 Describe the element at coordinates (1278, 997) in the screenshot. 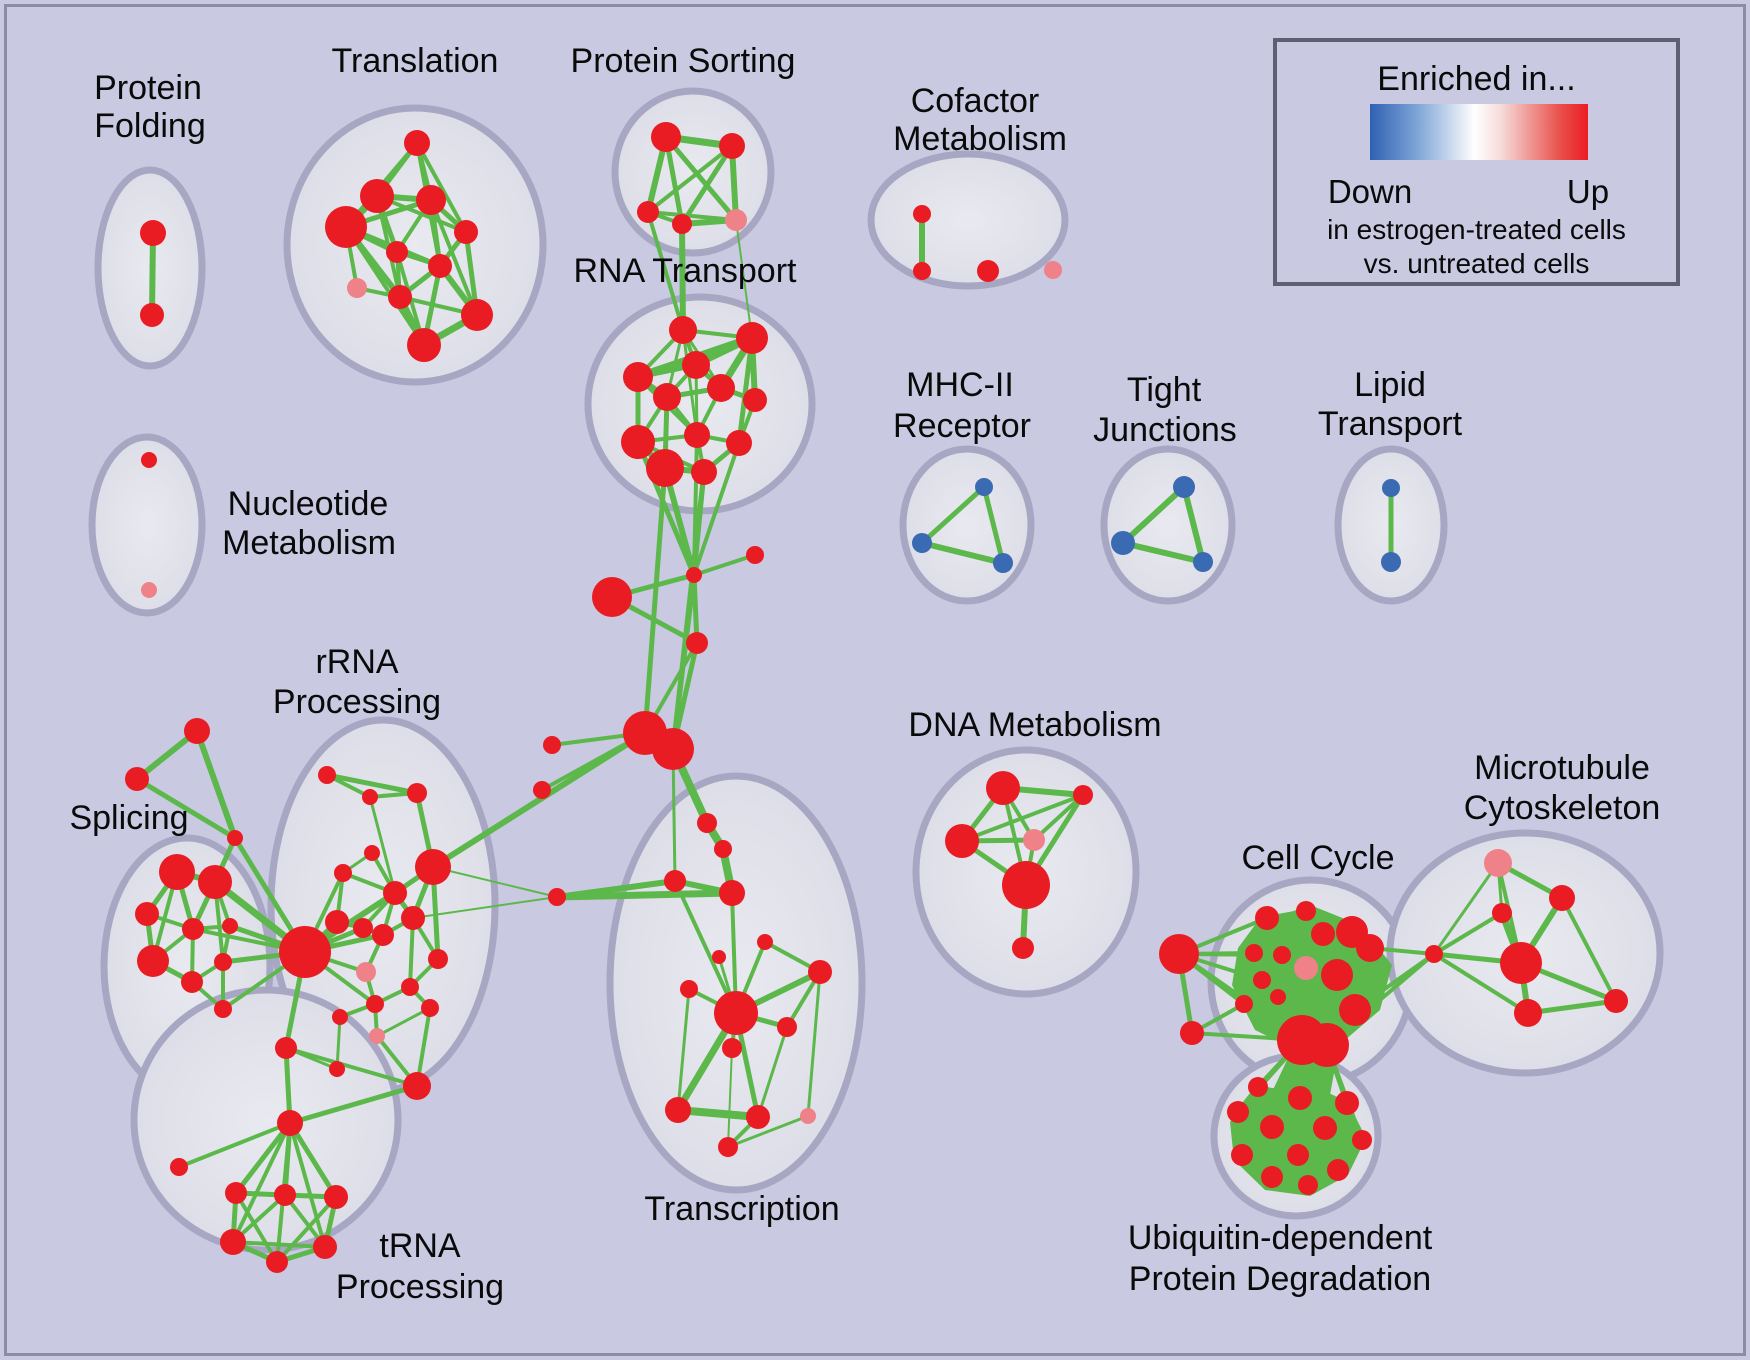

I see `node-cc13` at that location.